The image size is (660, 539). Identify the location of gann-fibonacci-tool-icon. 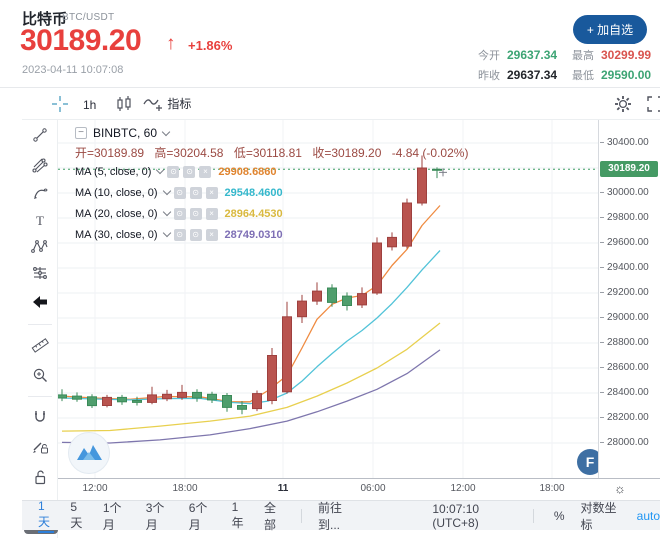
(40, 165).